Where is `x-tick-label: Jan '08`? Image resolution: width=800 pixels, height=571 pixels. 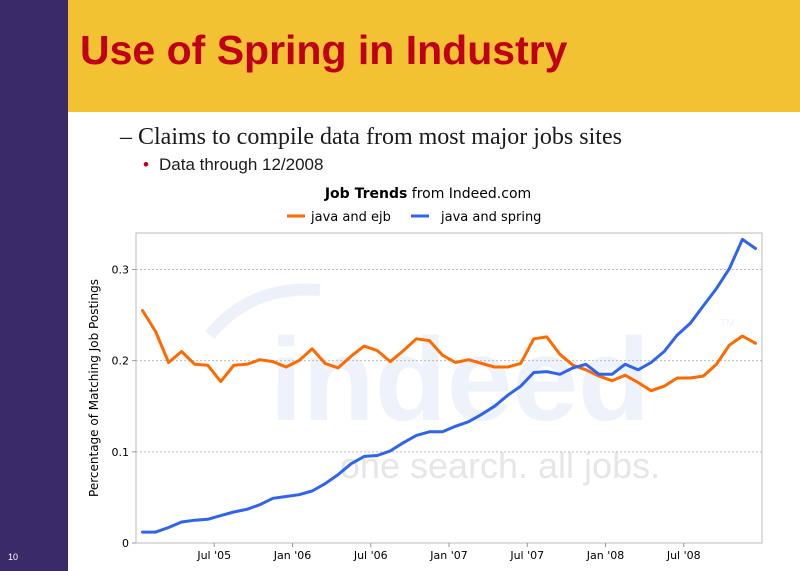 x-tick-label: Jan '08 is located at coordinates (605, 555).